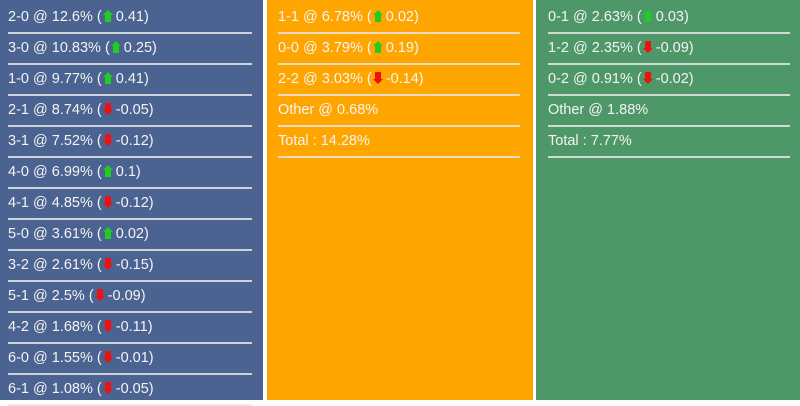  I want to click on change-value: -0.15, so click(132, 265).